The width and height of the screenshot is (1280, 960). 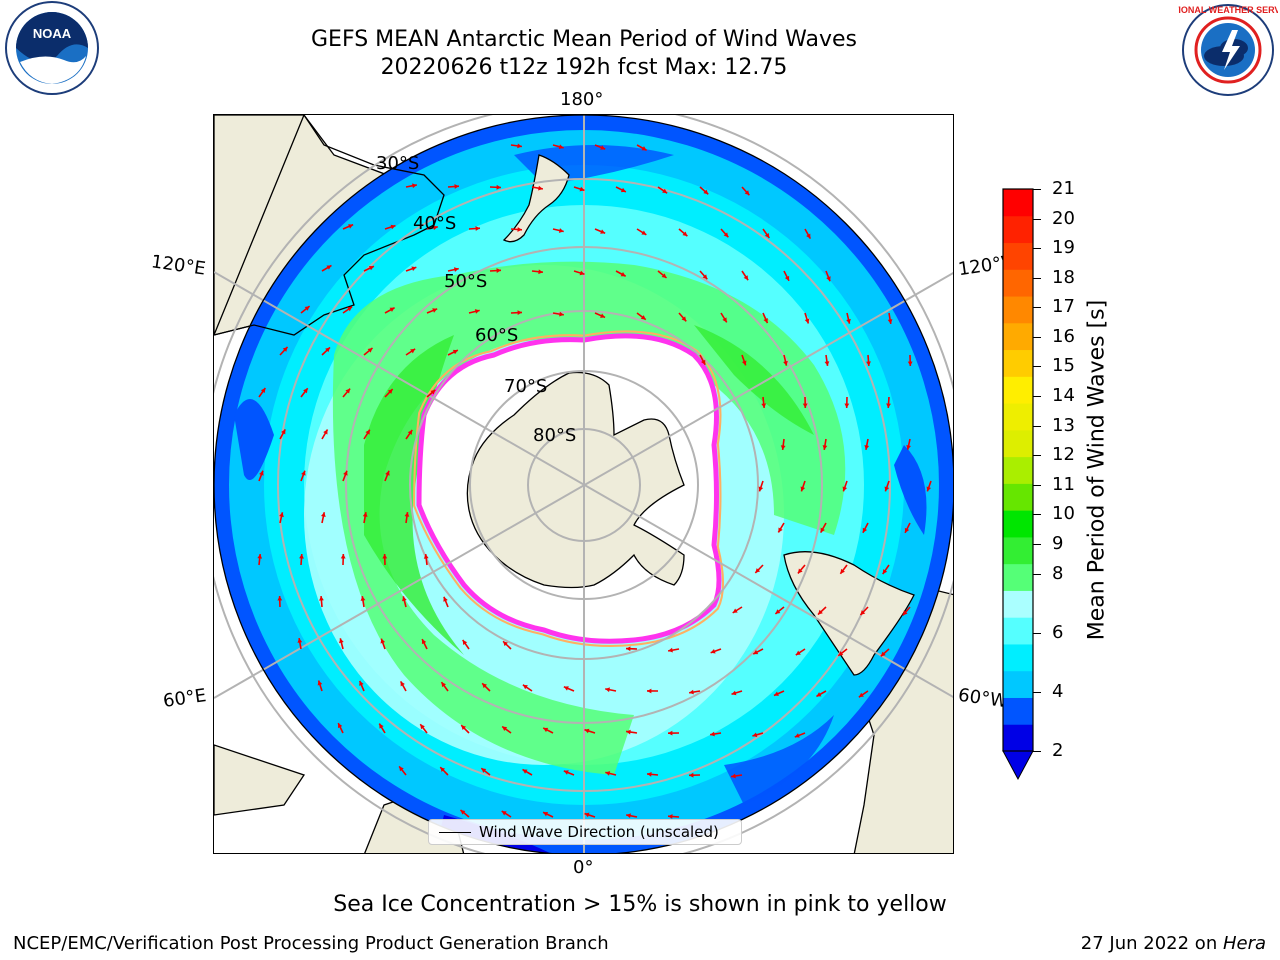 I want to click on colorbar-tick-label: 4, so click(x=1058, y=691).